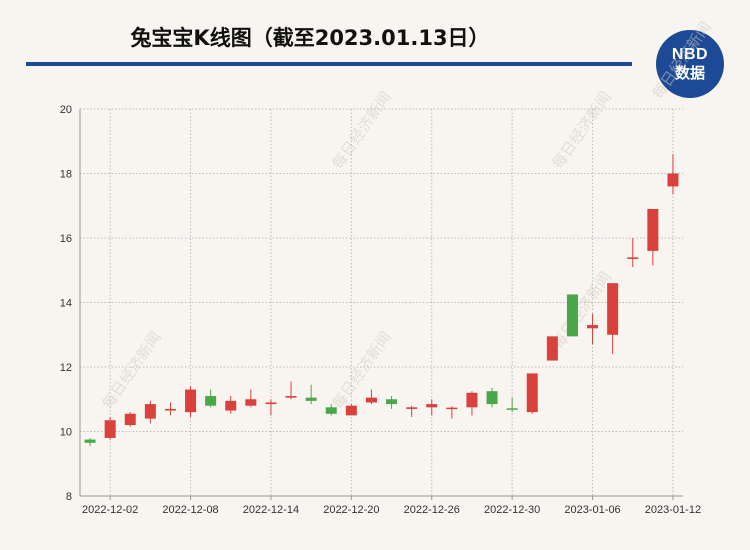  I want to click on y-tick-label: 18, so click(66, 175).